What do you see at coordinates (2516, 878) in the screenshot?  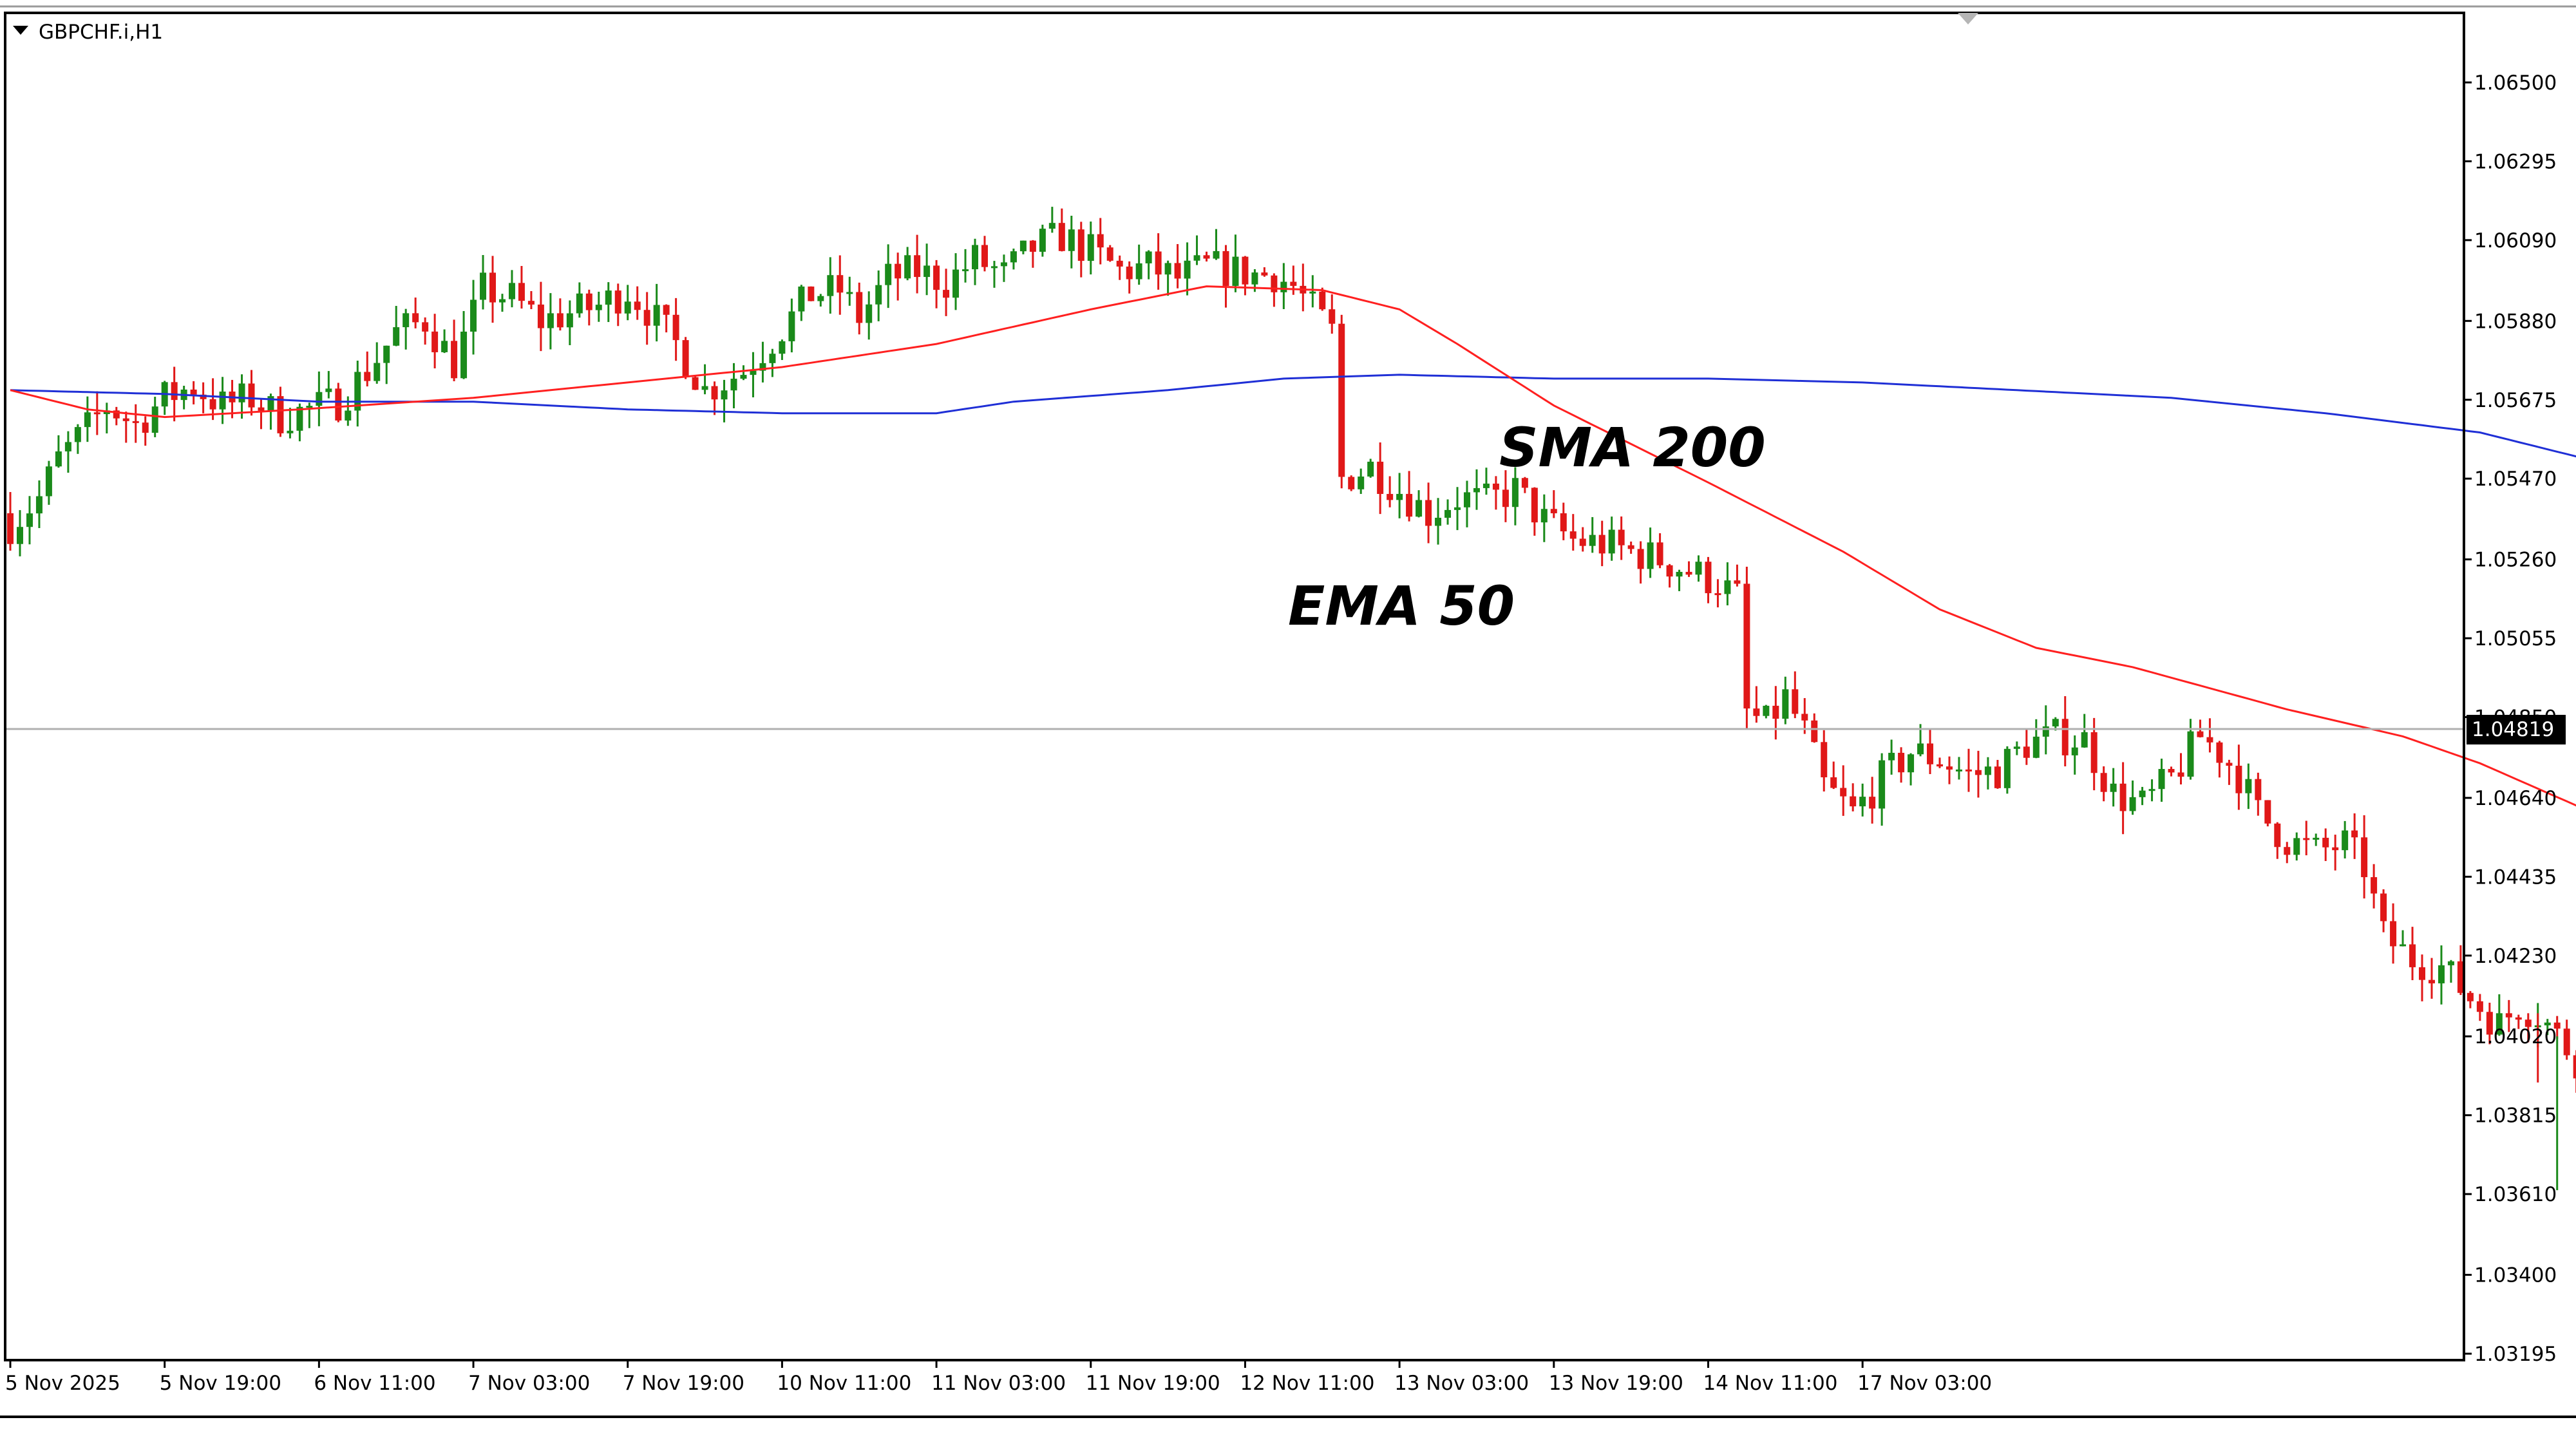 I see `price-tick-label: 1.04435` at bounding box center [2516, 878].